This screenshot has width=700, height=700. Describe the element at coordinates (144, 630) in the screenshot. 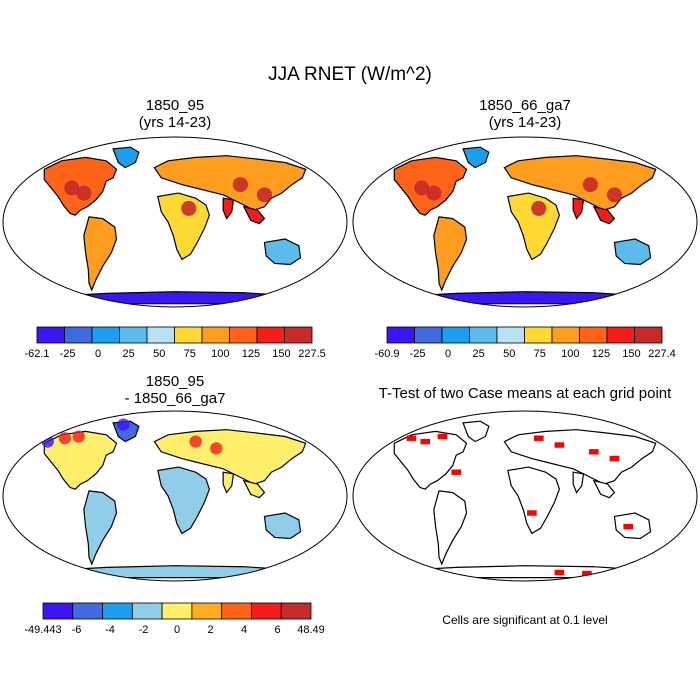

I see `colorbar-difference-label-3: -2` at that location.